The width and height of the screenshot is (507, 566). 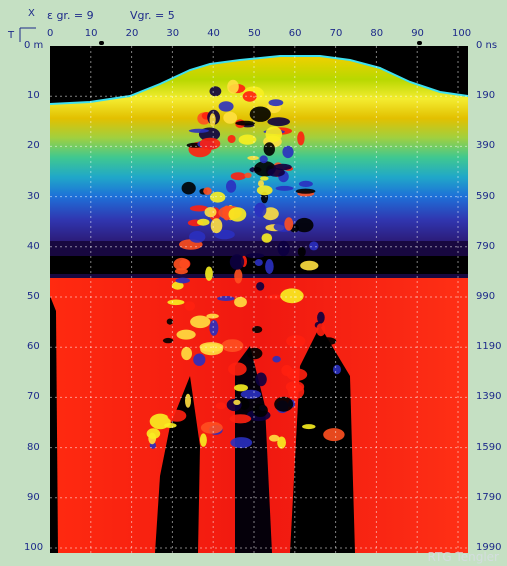 What do you see at coordinates (254, 33) in the screenshot?
I see `top-tick-label: 50` at bounding box center [254, 33].